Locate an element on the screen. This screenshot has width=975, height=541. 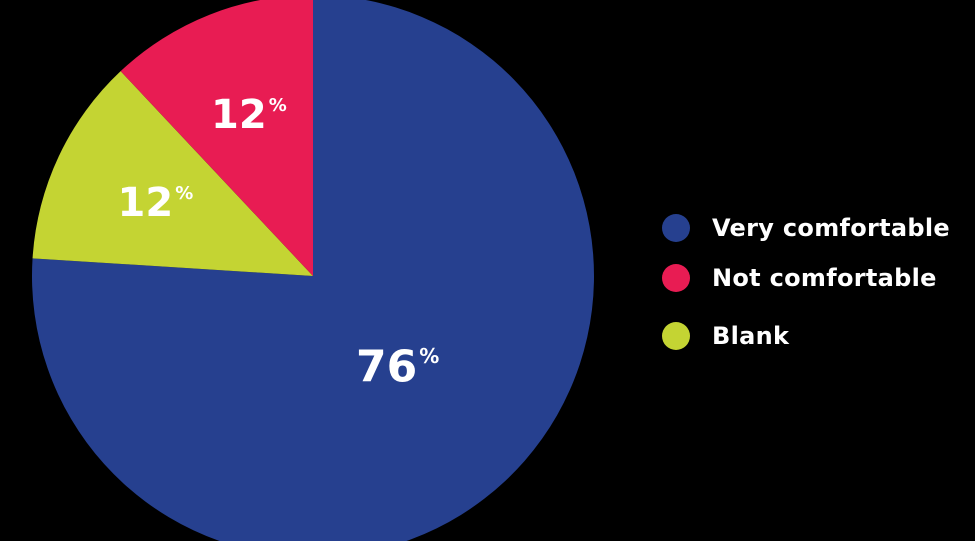
legend-label-very-comfortable: Very comfortable is located at coordinates (831, 228).